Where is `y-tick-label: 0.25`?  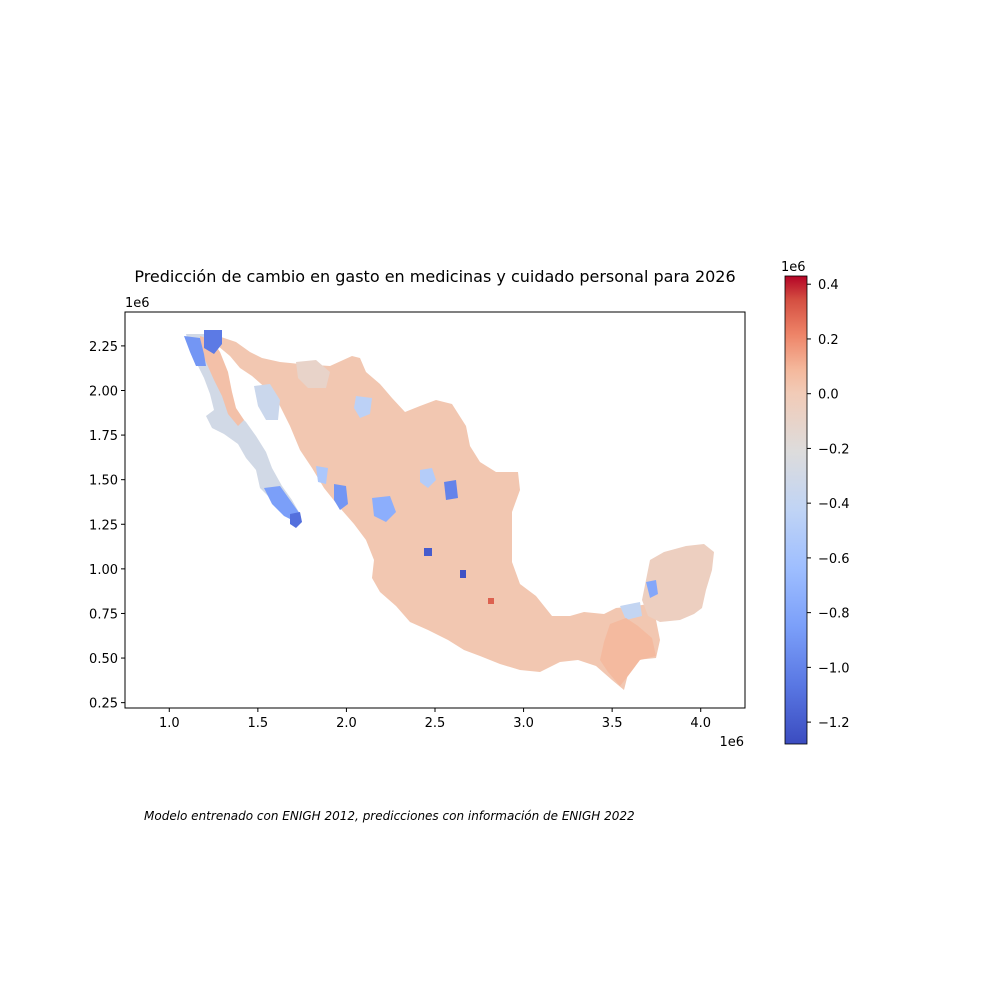 y-tick-label: 0.25 is located at coordinates (103, 704).